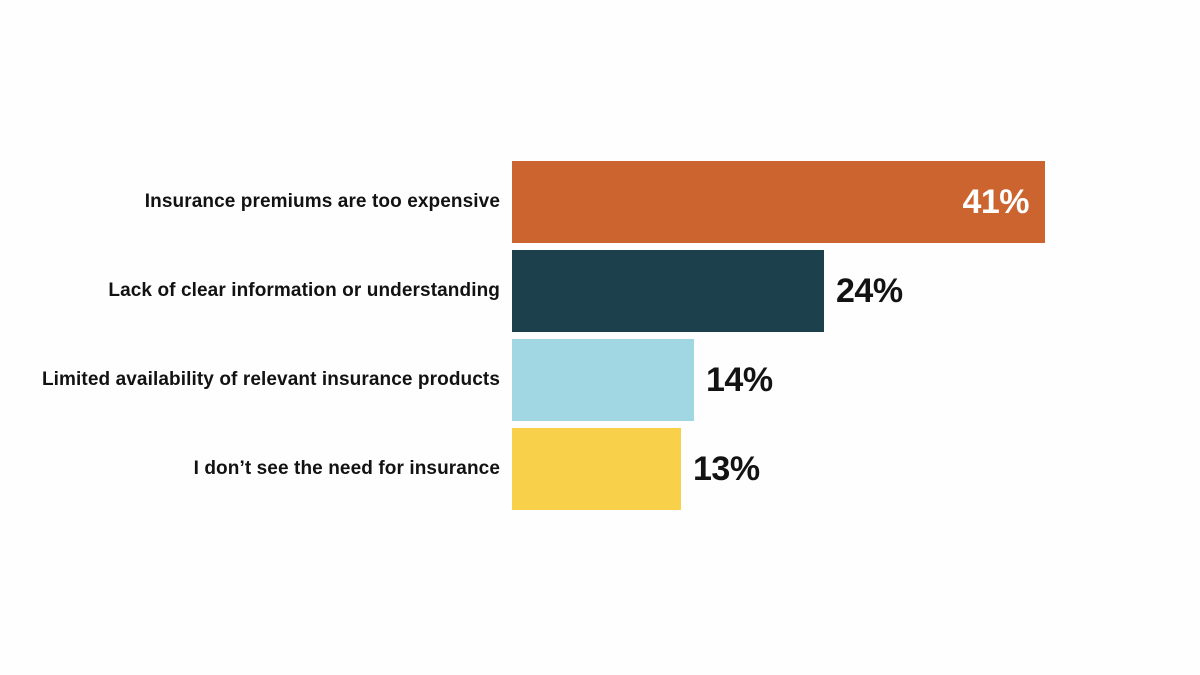 The height and width of the screenshot is (675, 1200). What do you see at coordinates (995, 201) in the screenshot?
I see `value-label-inside: 41%` at bounding box center [995, 201].